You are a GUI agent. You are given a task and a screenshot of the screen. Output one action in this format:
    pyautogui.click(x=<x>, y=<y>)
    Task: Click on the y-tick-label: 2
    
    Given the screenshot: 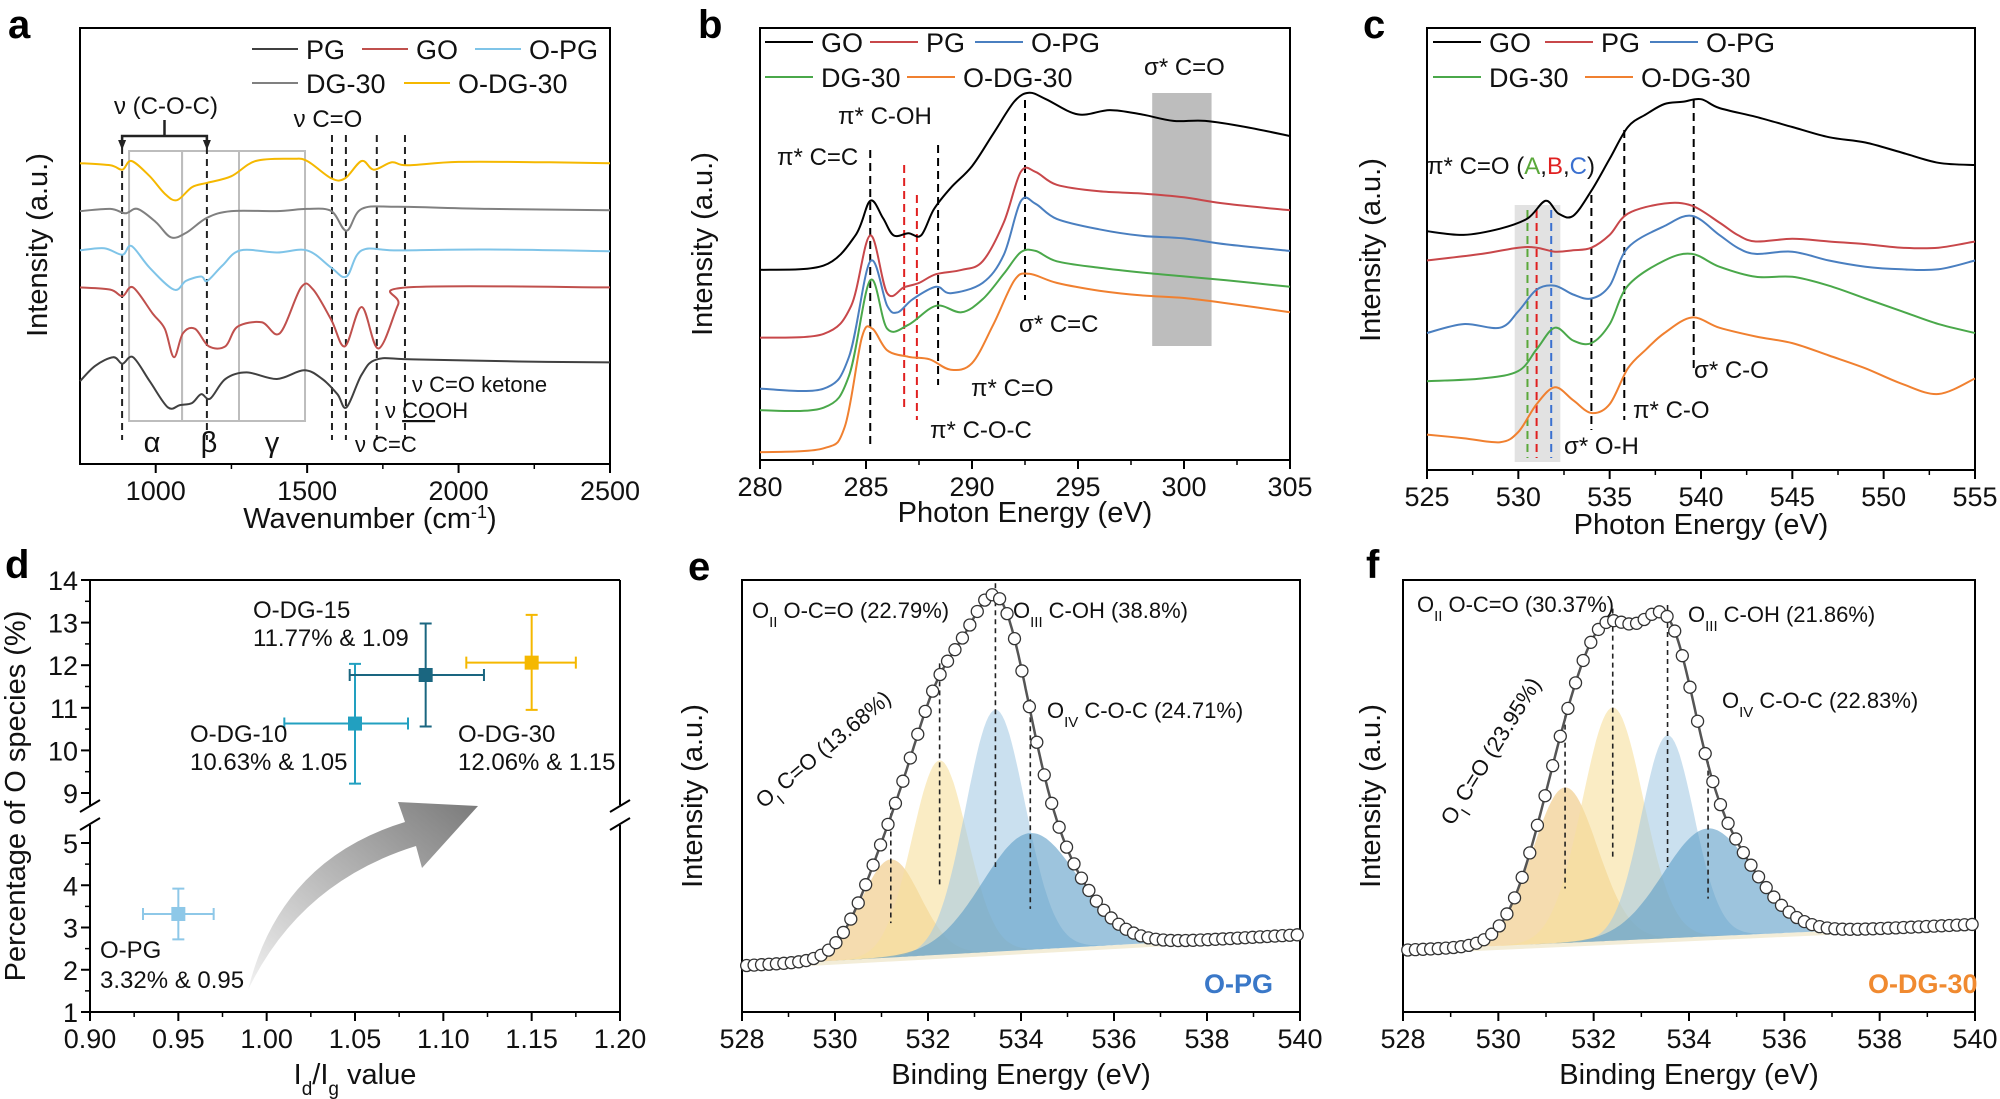 What is the action you would take?
    pyautogui.click(x=70, y=971)
    